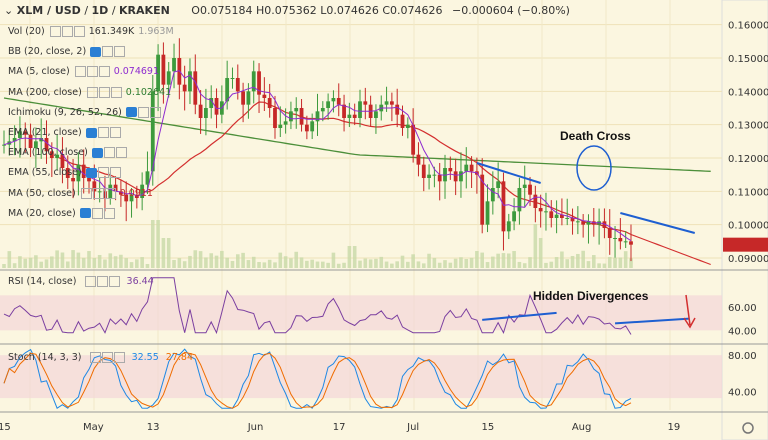 Image resolution: width=768 pixels, height=440 pixels. What do you see at coordinates (84, 112) in the screenshot?
I see `indicator-legend-item: Ichimoku (9, 26, 52, 26)` at bounding box center [84, 112].